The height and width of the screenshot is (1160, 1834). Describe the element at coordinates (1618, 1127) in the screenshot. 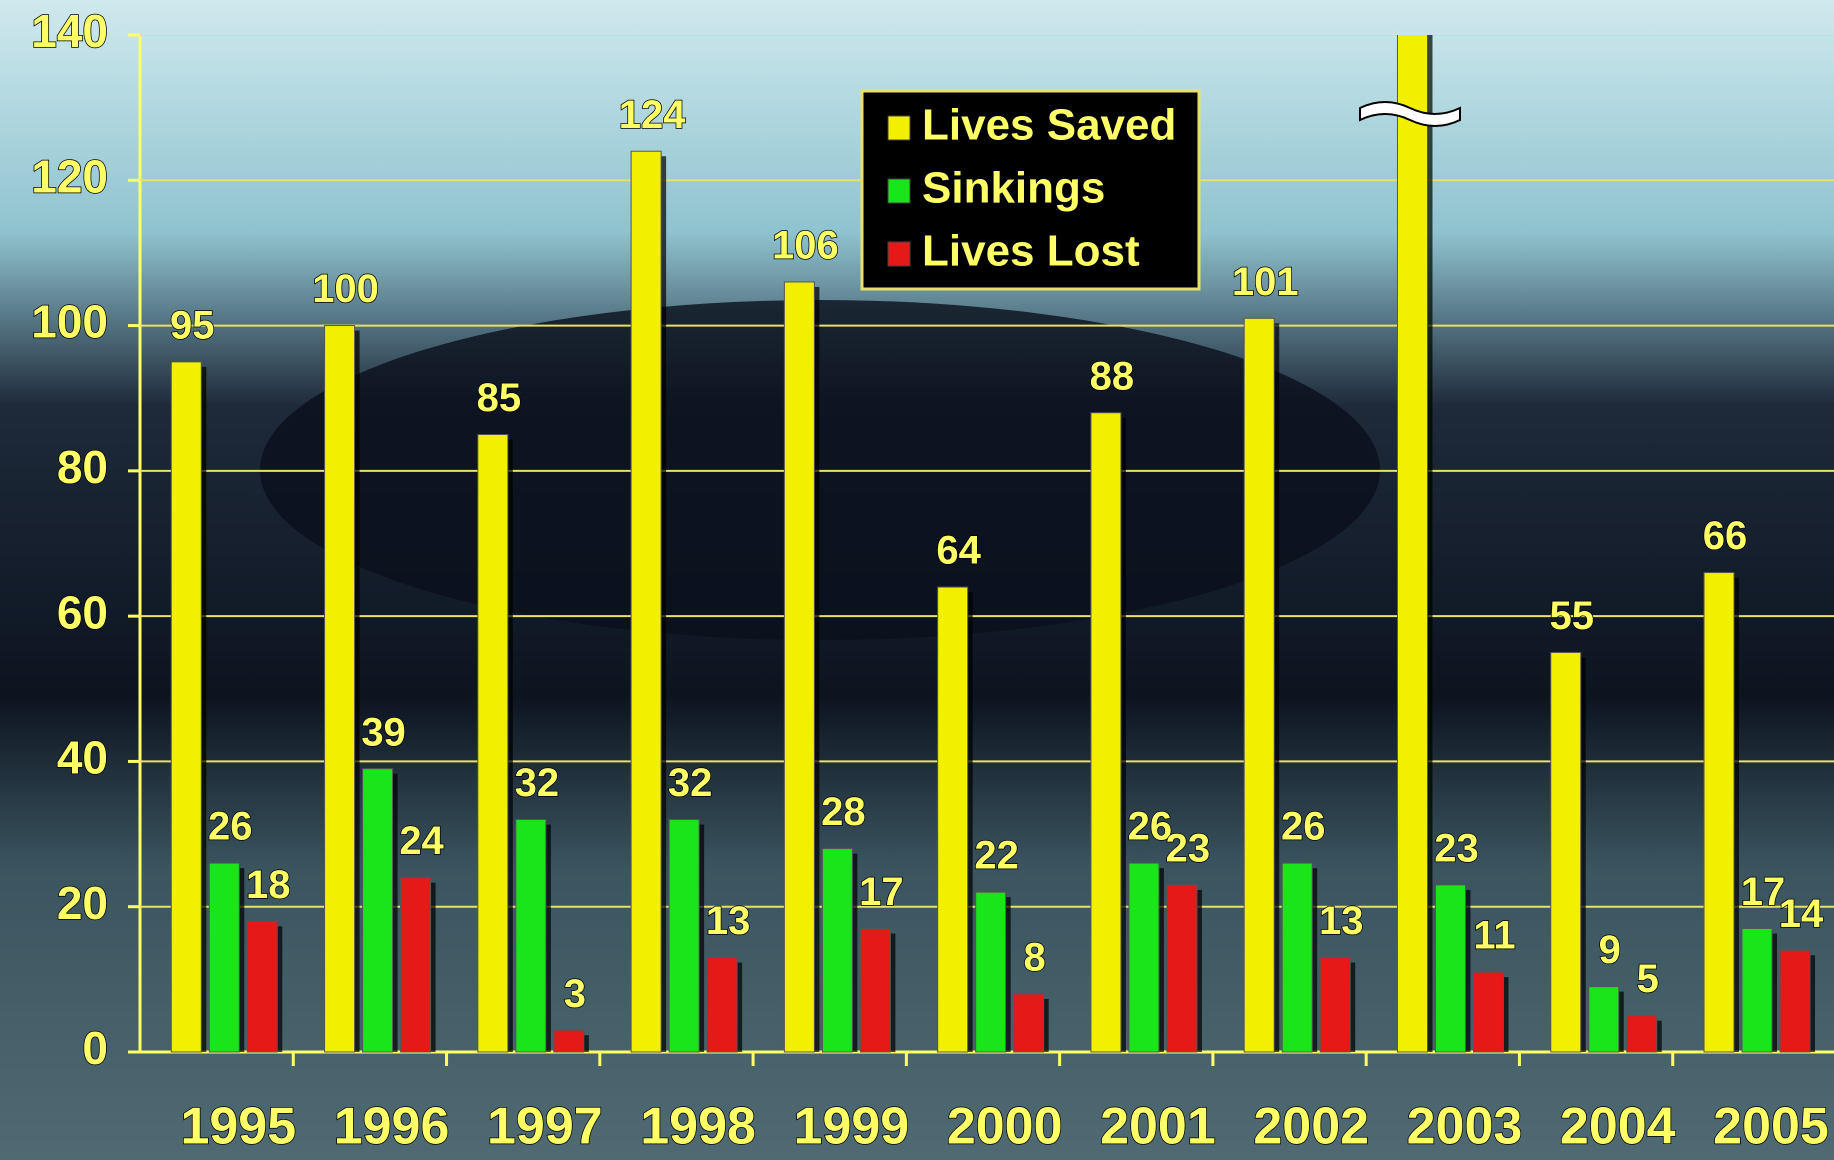

I see `x-tick-label: 2004` at that location.